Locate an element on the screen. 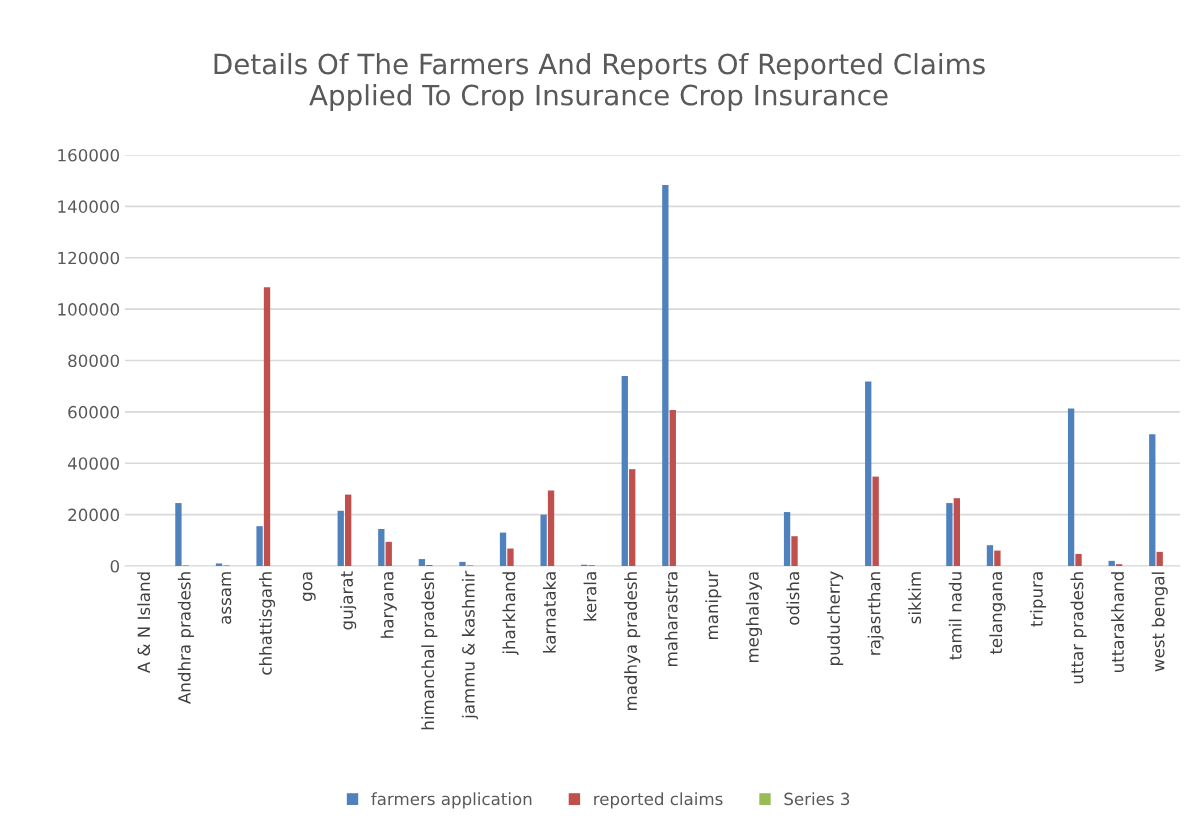 This screenshot has height=836, width=1198. x-tick-label: rajasrthan is located at coordinates (875, 613).